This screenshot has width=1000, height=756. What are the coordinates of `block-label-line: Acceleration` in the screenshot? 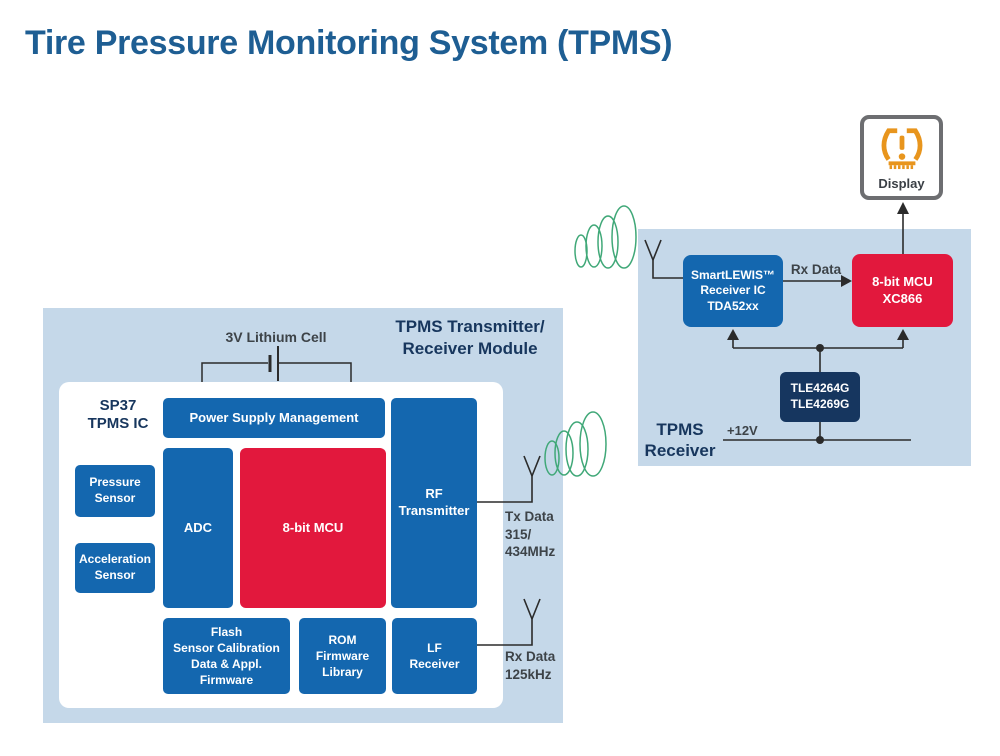 It's located at (115, 559).